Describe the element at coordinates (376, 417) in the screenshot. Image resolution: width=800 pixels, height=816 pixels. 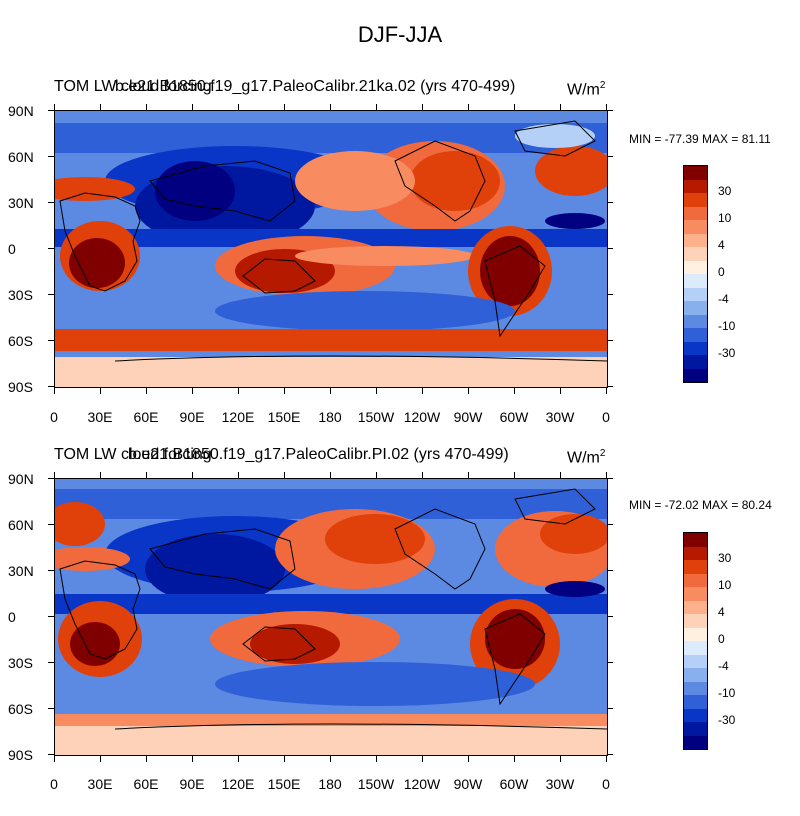
I see `lon-label: 150W` at that location.